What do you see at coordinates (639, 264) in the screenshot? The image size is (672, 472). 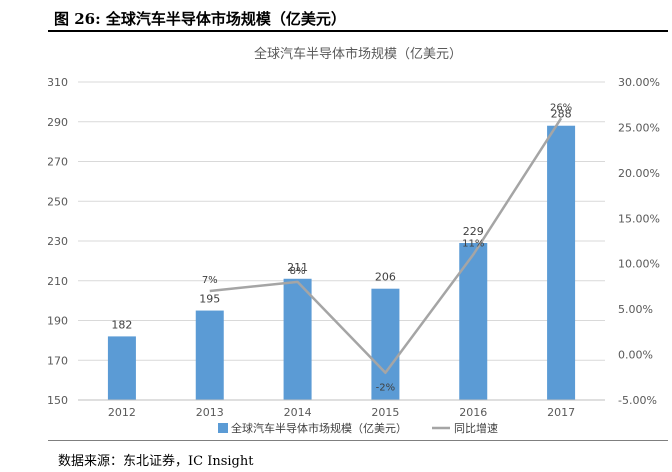 I see `y-right-tick-label: 10.00%` at bounding box center [639, 264].